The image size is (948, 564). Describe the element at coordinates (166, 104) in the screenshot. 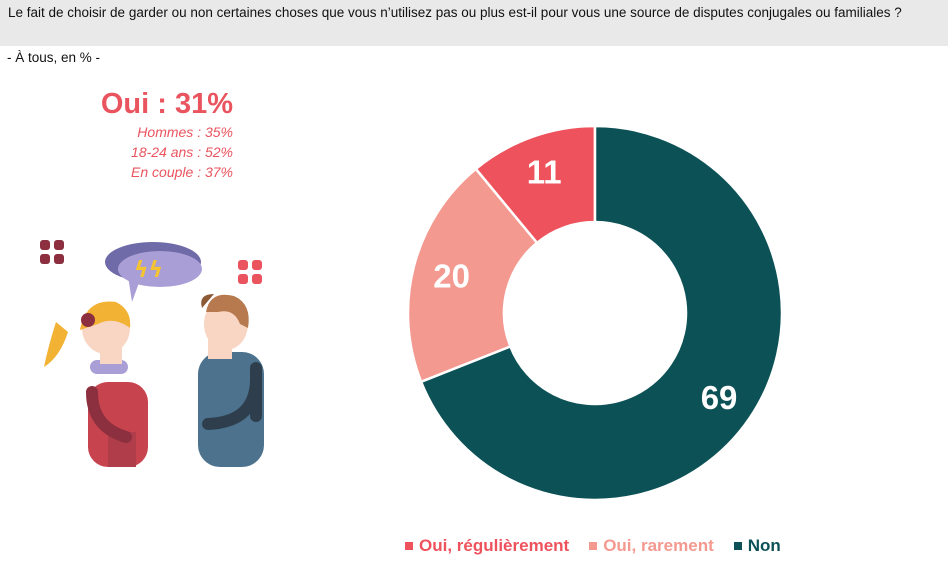

I see `highlight-main: Oui : 31%` at that location.